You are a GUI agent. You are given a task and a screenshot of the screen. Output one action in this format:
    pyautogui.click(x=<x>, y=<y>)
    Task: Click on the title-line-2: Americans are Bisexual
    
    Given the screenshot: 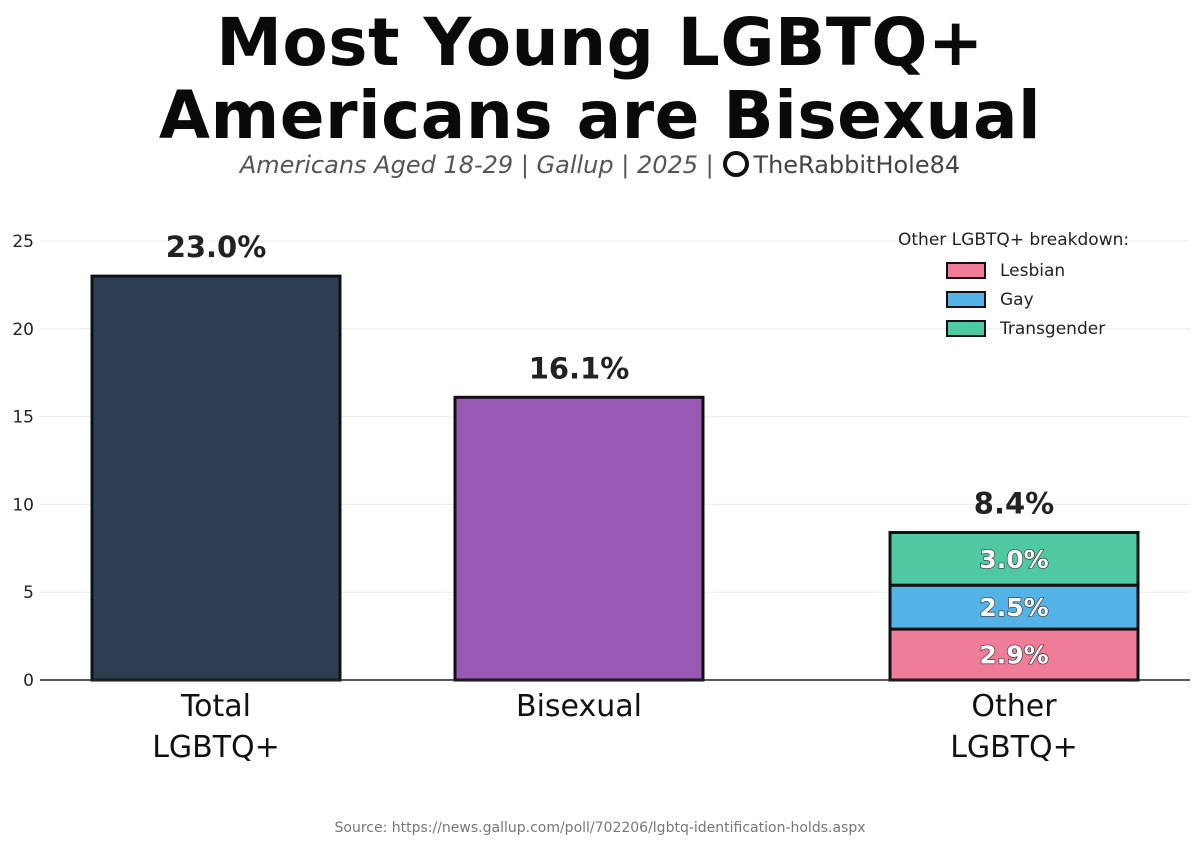 What is the action you would take?
    pyautogui.click(x=600, y=115)
    